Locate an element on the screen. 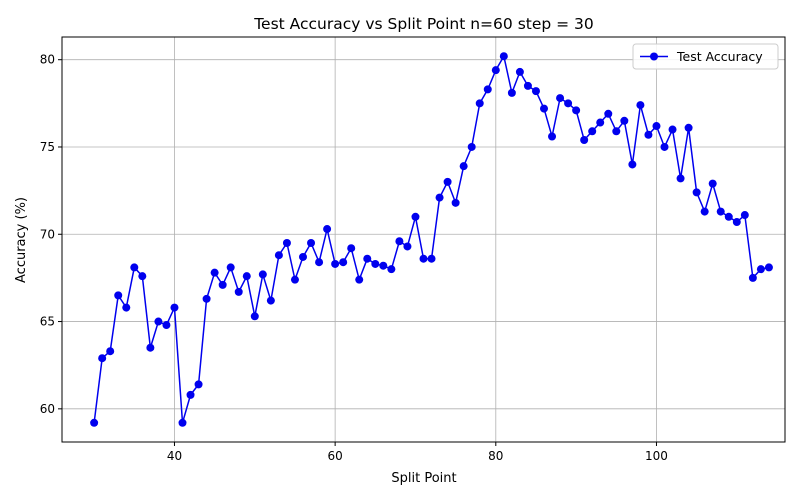 The width and height of the screenshot is (800, 500). x-tick-label: 100 is located at coordinates (656, 456).